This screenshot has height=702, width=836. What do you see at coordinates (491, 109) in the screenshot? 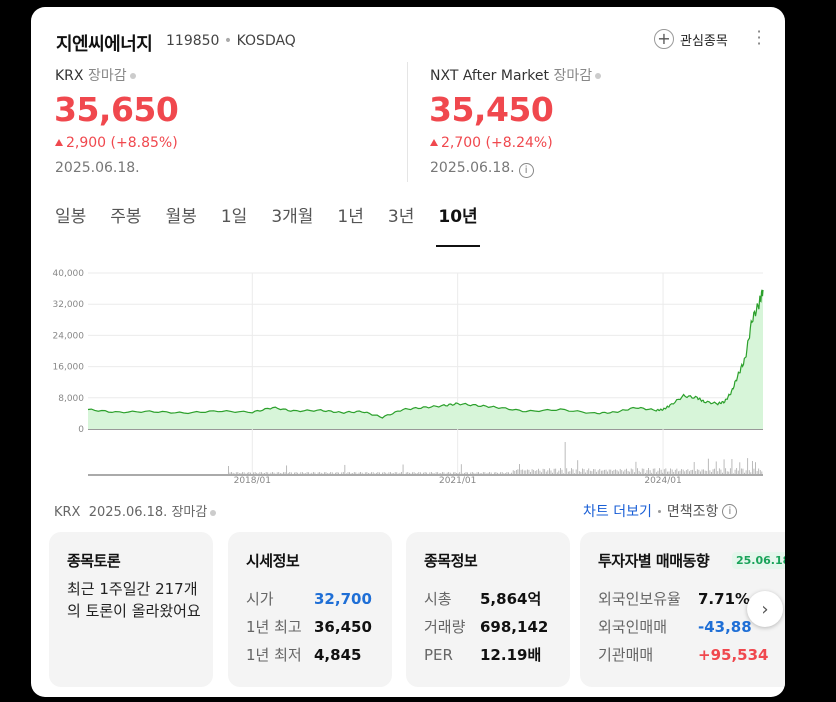
I see `nxt-price: 35,450` at bounding box center [491, 109].